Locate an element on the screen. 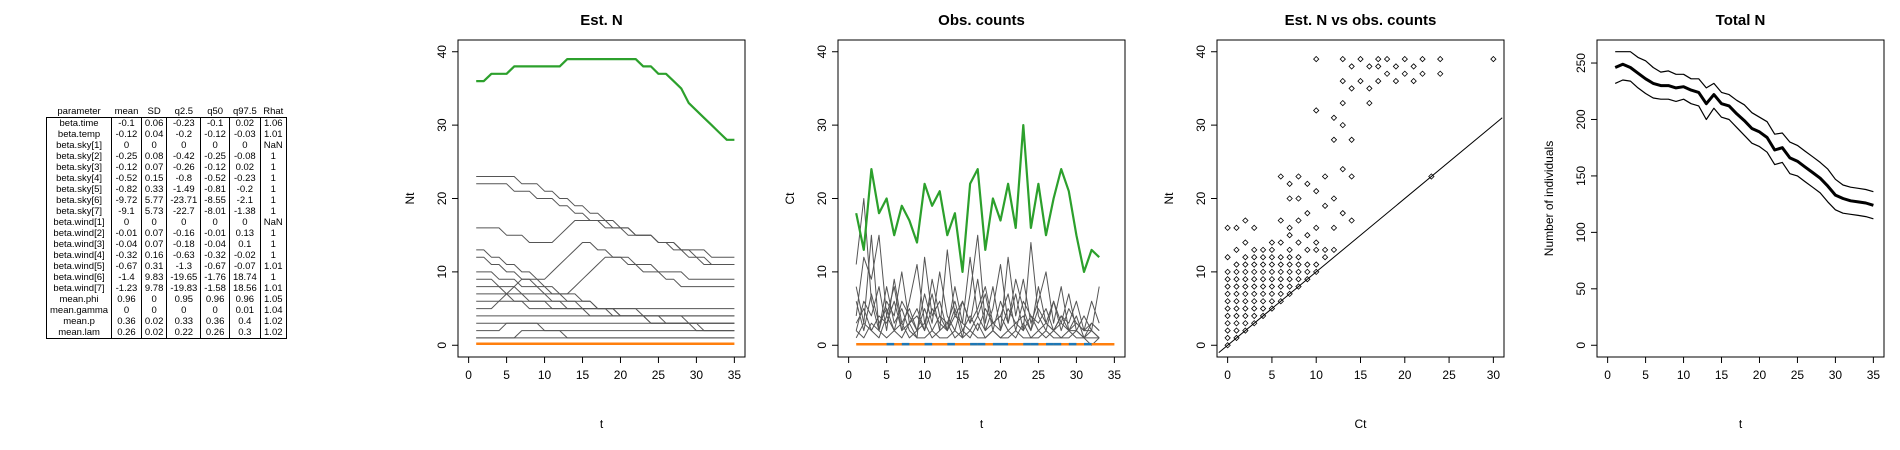 This screenshot has width=1900, height=450. table-cell: -0.81 is located at coordinates (215, 189).